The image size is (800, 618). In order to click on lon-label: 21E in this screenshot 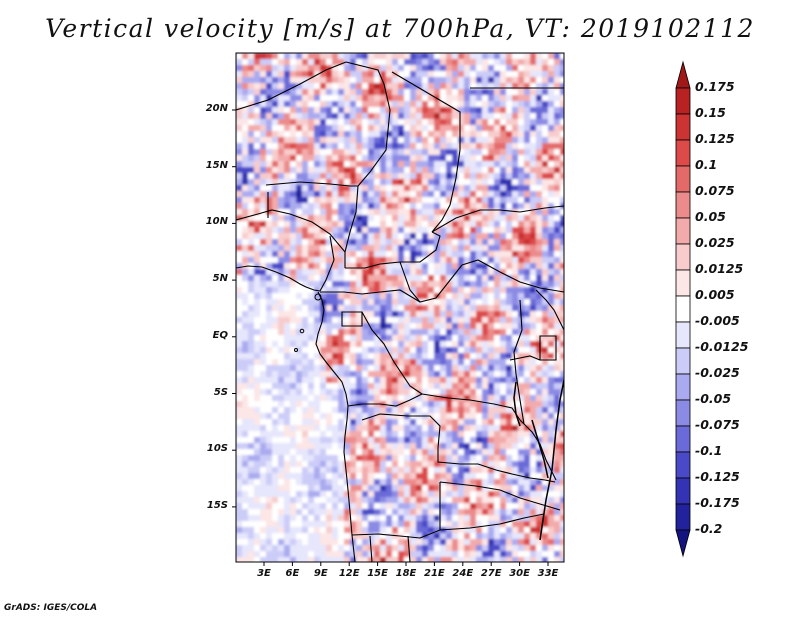, I will do `click(434, 573)`.